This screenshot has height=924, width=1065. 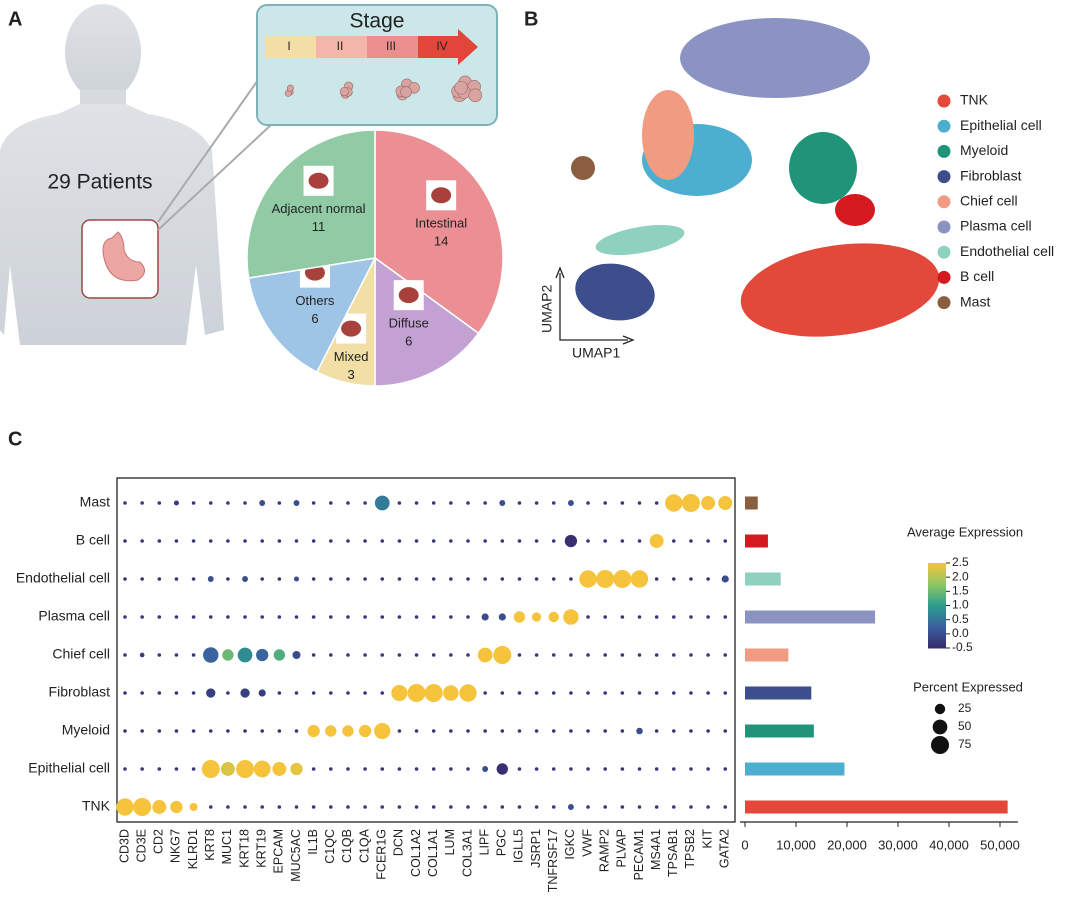 I want to click on stage-label: III, so click(x=391, y=46).